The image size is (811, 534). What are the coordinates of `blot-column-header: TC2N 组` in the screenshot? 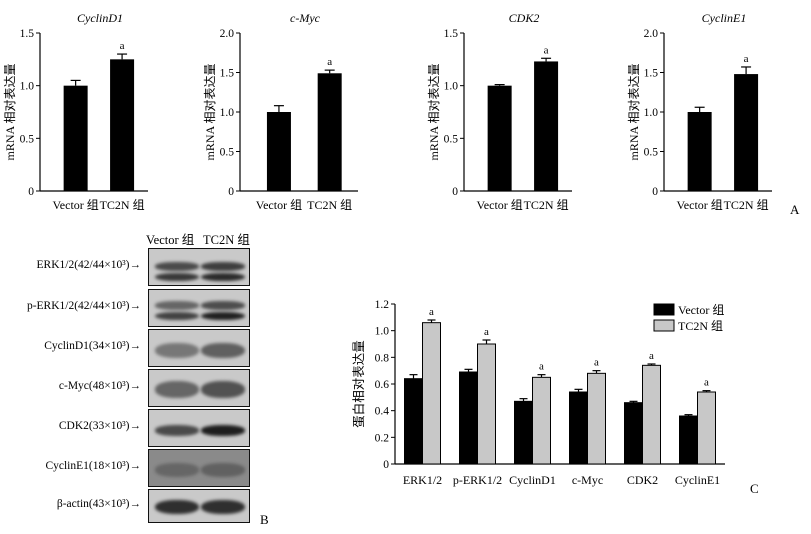 It's located at (226, 240).